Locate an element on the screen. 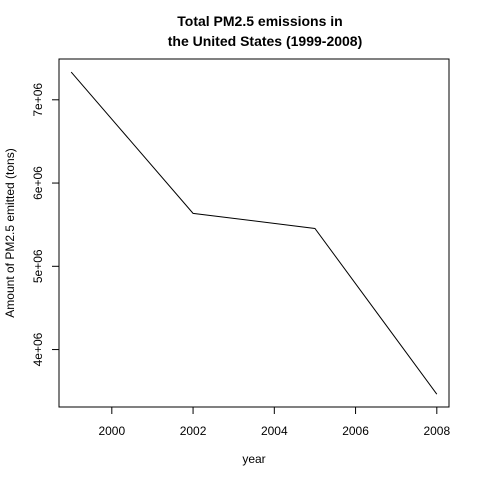 Image resolution: width=480 pixels, height=480 pixels. x-tick-label: 2002 is located at coordinates (193, 431).